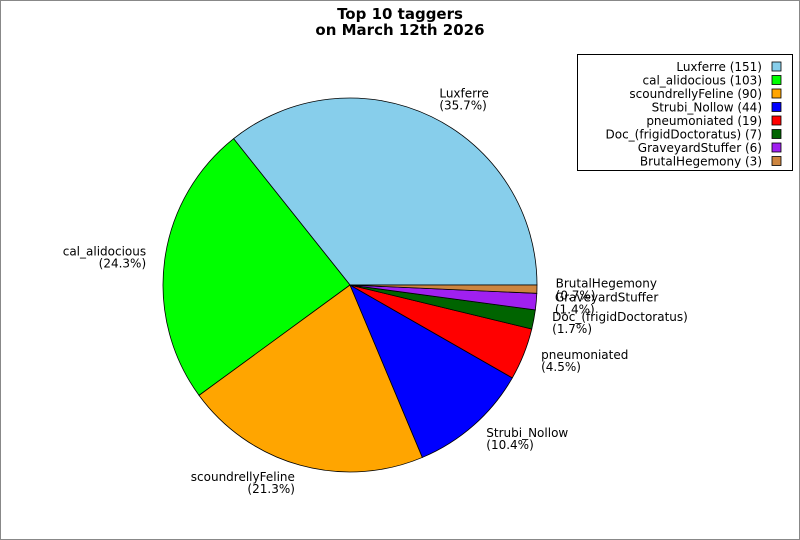  I want to click on slice-percent: (10.4%), so click(509, 445).